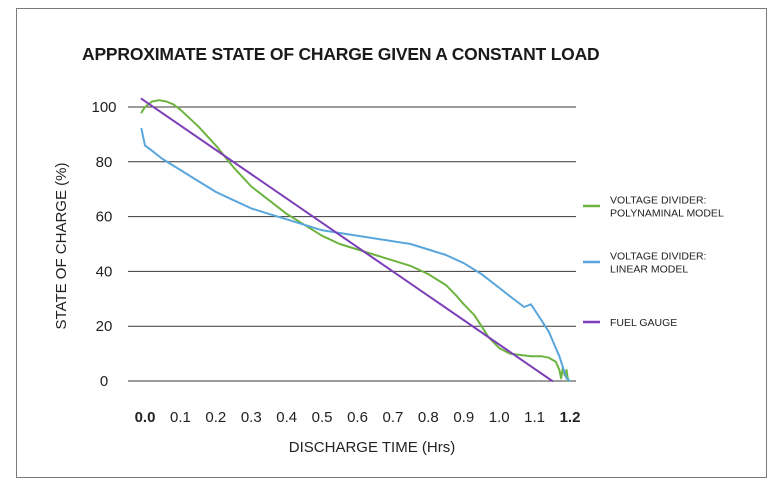  Describe the element at coordinates (534, 417) in the screenshot. I see `x-tick-label: 1.1` at that location.